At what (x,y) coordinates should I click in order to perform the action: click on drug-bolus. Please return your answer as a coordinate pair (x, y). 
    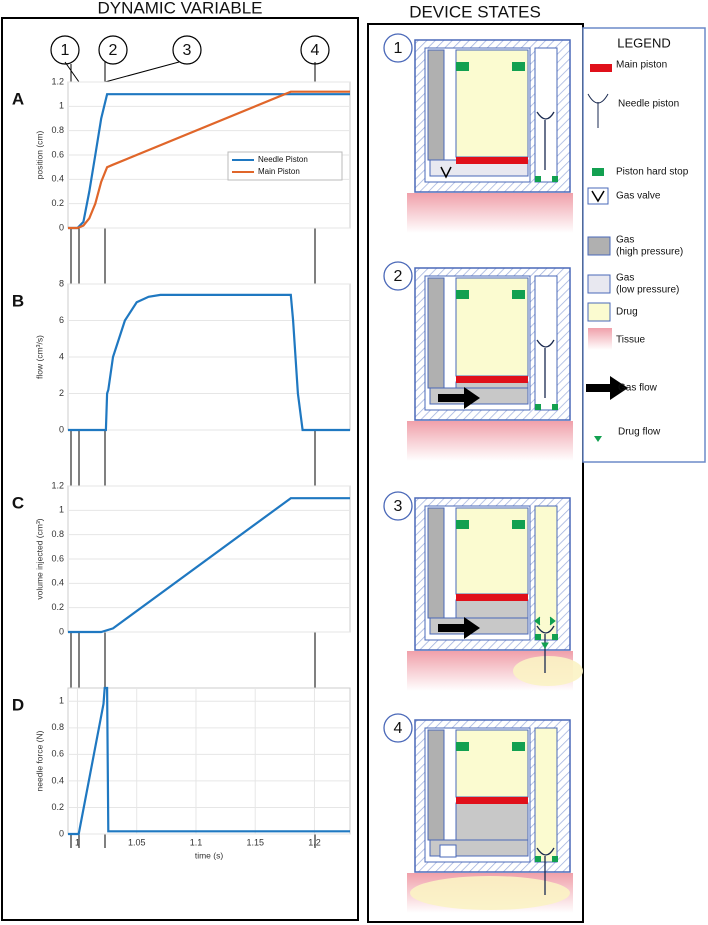
    Looking at the image, I should click on (548, 671).